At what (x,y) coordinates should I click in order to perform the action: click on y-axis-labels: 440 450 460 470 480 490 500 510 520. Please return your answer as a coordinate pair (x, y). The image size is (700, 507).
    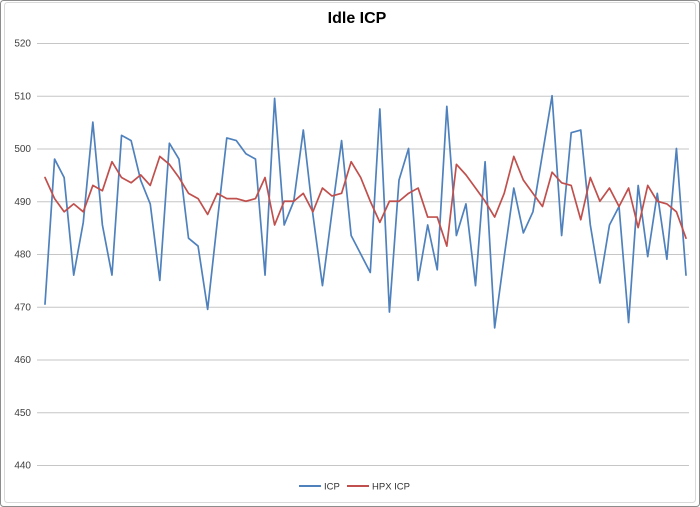
    Looking at the image, I should click on (22, 255).